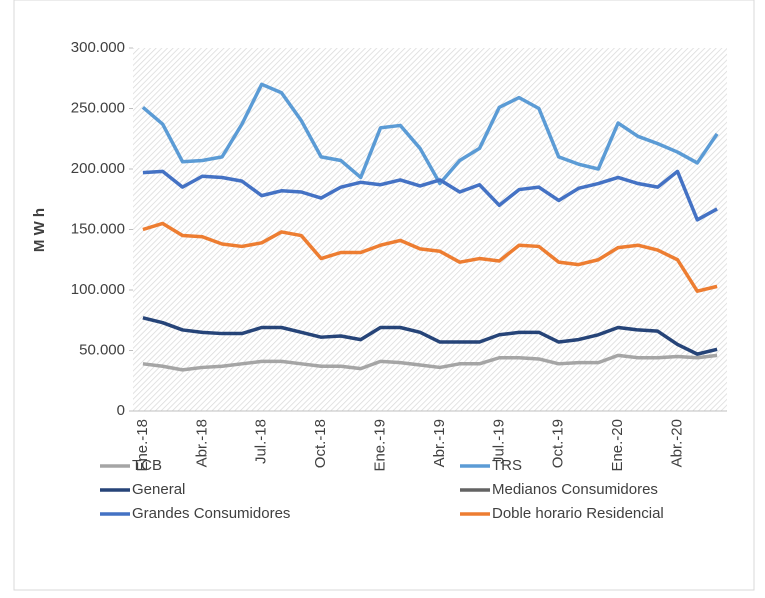 The image size is (765, 598). What do you see at coordinates (575, 489) in the screenshot?
I see `legend-label: Medianos Consumidores` at bounding box center [575, 489].